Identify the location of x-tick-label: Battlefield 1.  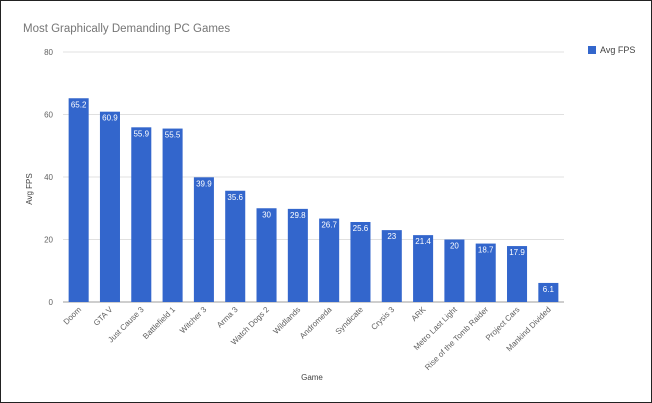
(159, 323).